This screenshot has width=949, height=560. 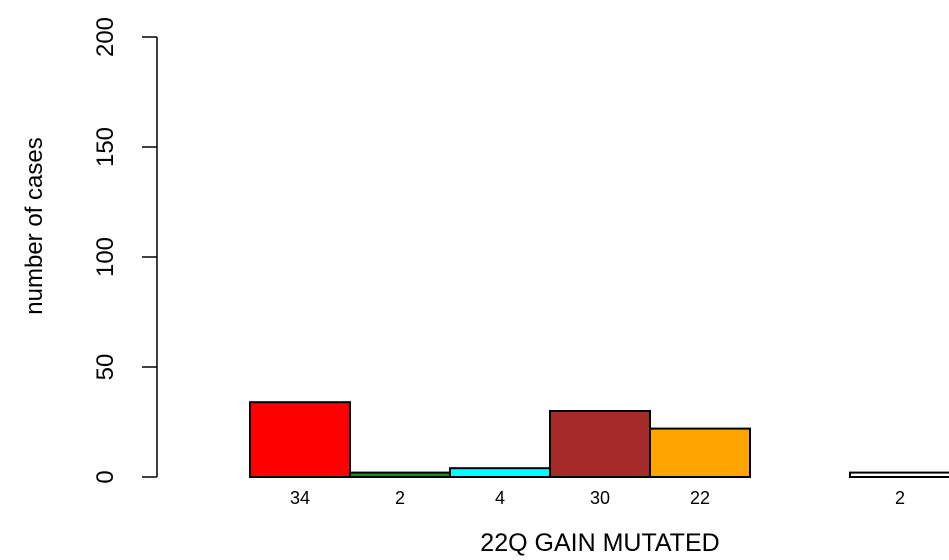 I want to click on y-tick-label: 200, so click(x=105, y=37).